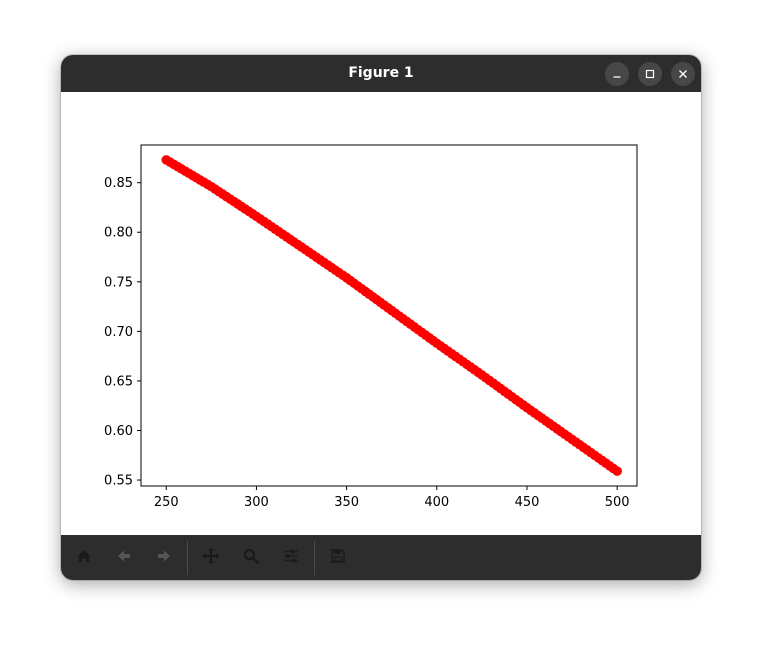 This screenshot has height=648, width=762. I want to click on maximize-icon, so click(650, 74).